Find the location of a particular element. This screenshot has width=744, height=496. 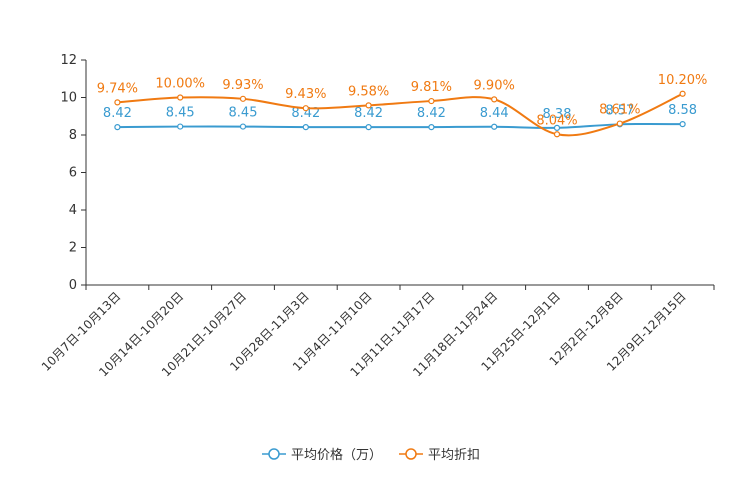

y-axis: 0 2 4 6 8 10 12 is located at coordinates (73, 173).